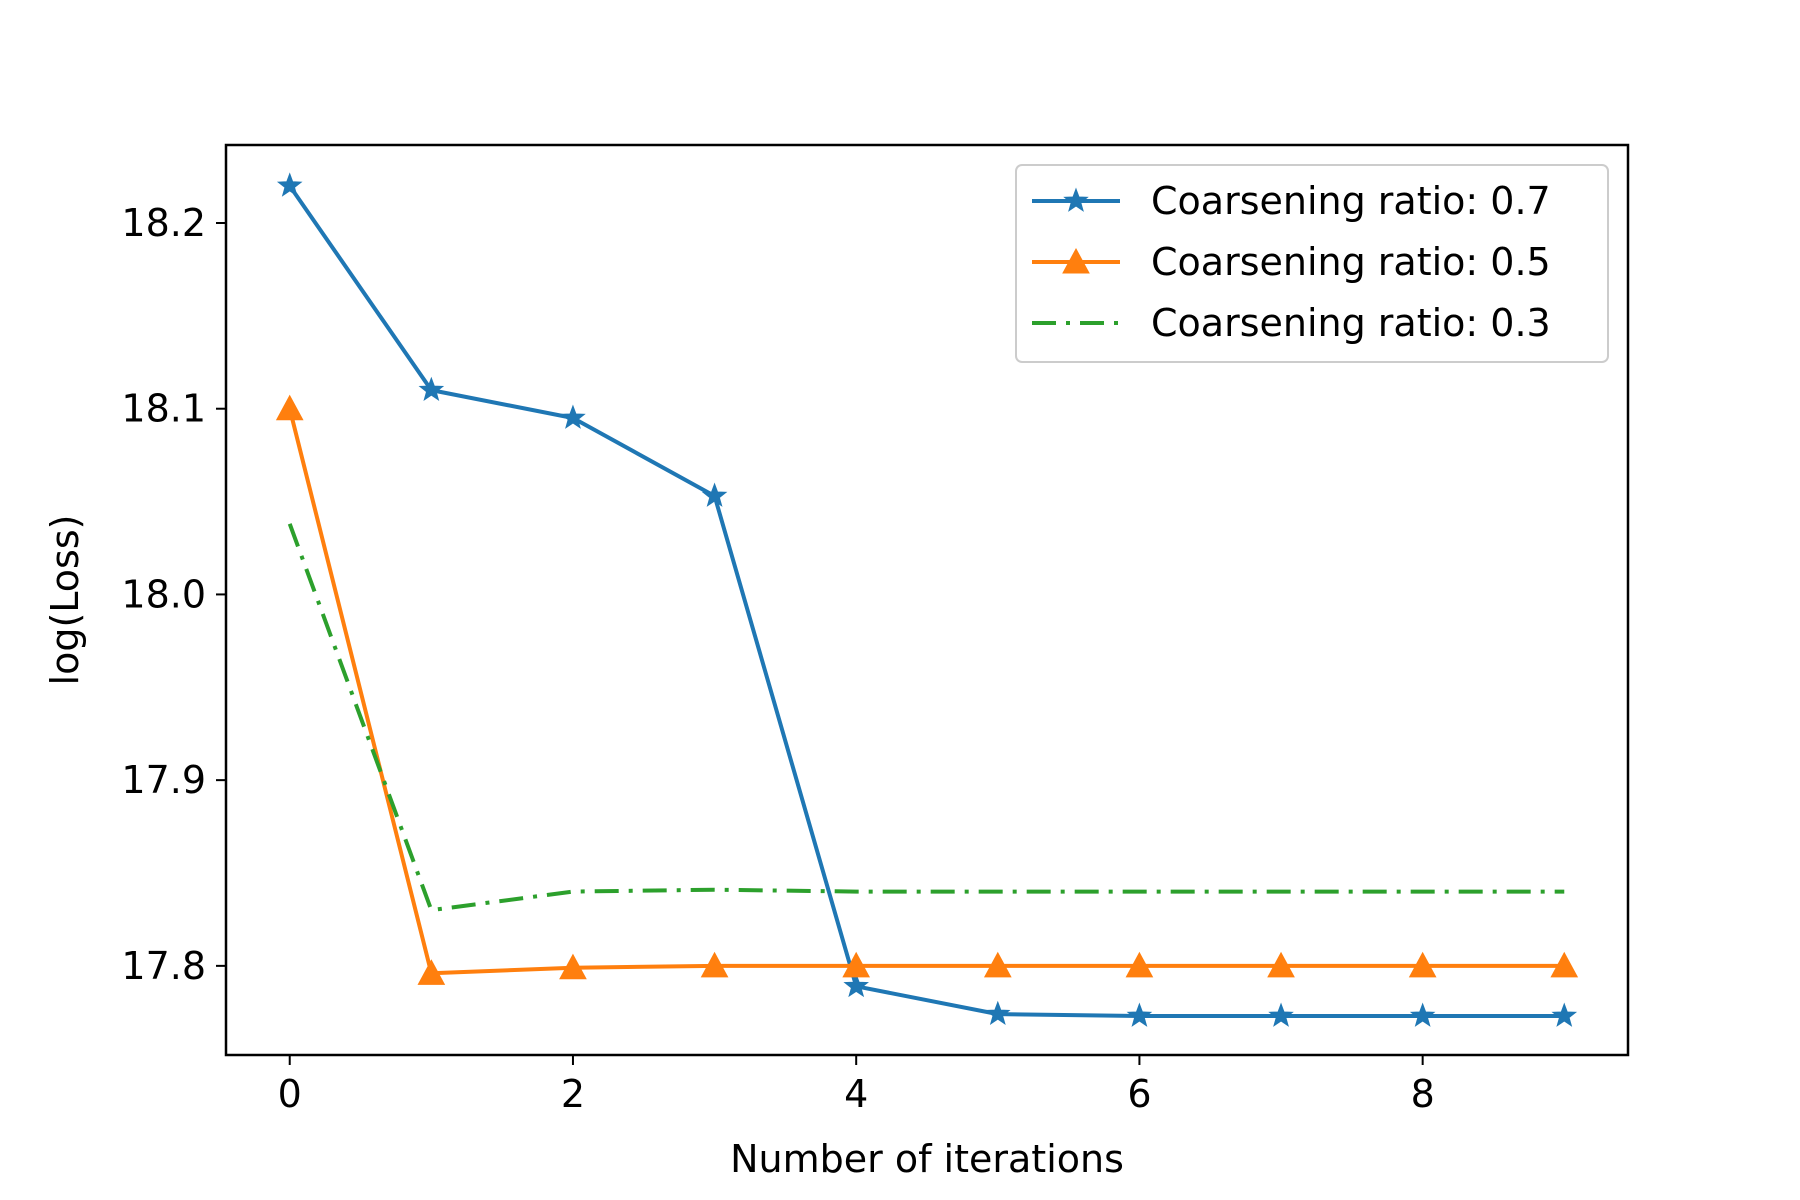 The image size is (1800, 1200). I want to click on legend-label-coarsening-ratio-0-5: Coarsening ratio: 0.5, so click(1351, 262).